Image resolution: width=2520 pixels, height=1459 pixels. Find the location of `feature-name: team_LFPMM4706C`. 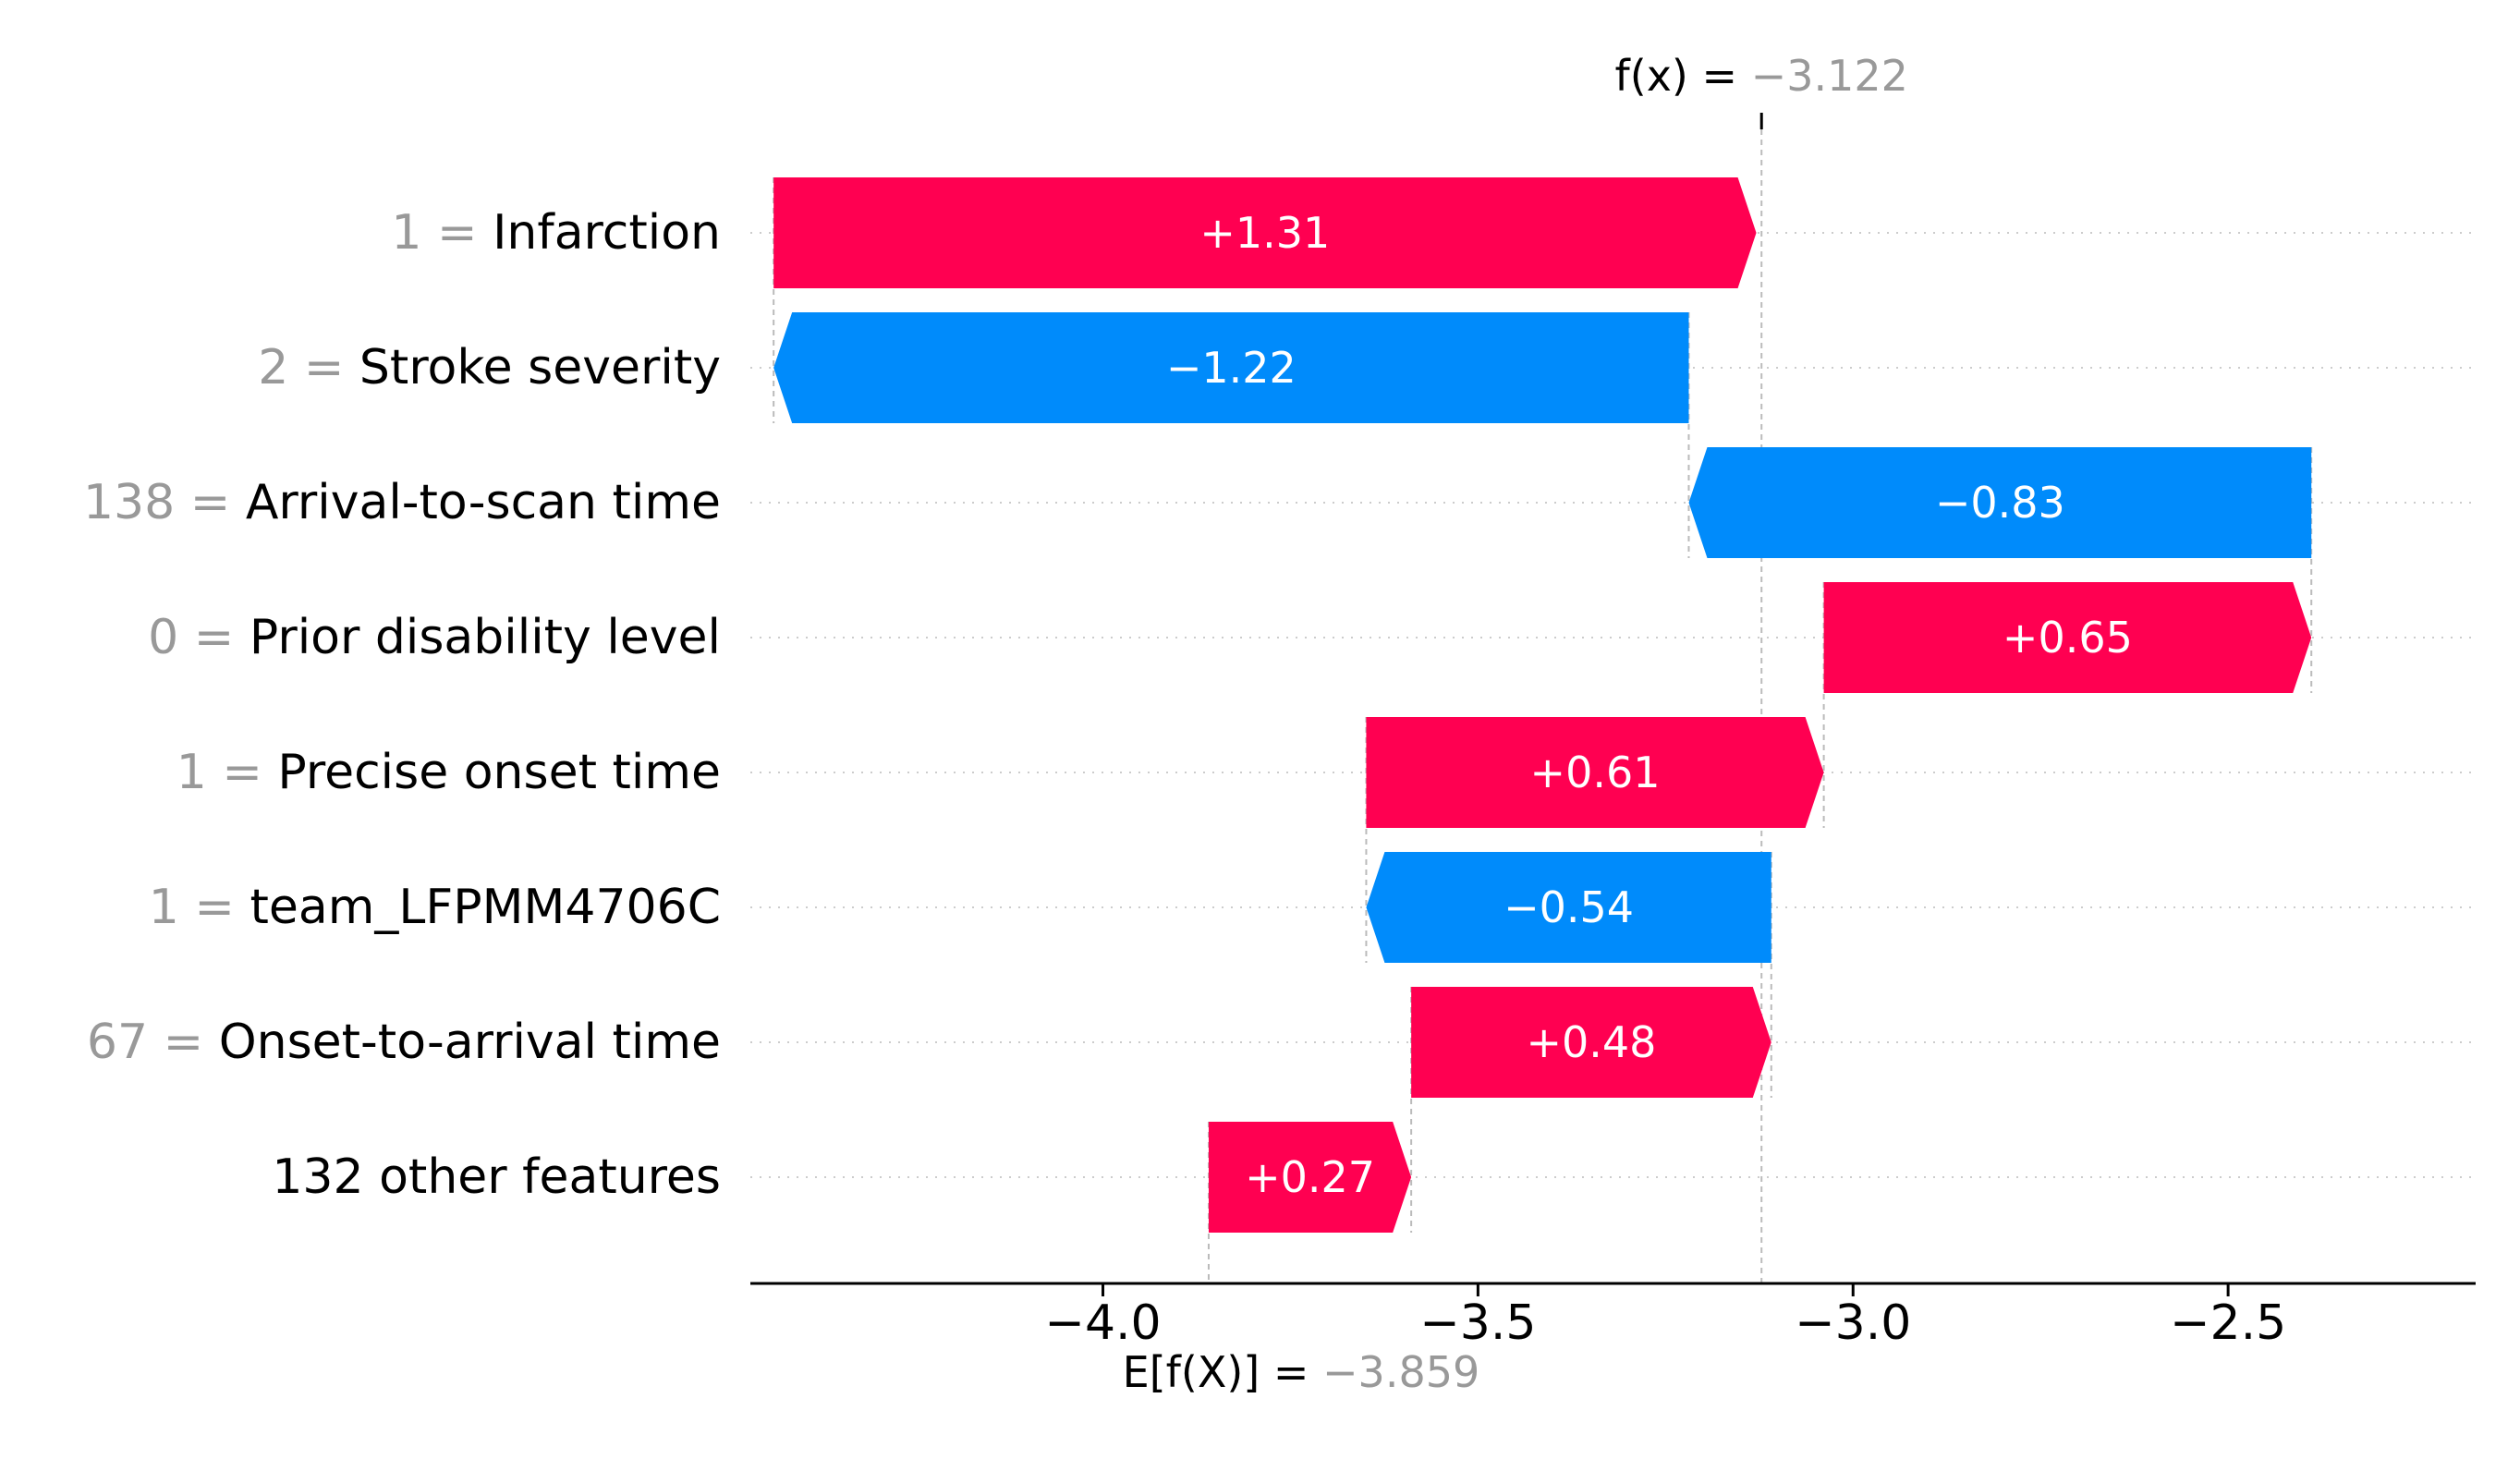

feature-name: team_LFPMM4706C is located at coordinates (485, 907).